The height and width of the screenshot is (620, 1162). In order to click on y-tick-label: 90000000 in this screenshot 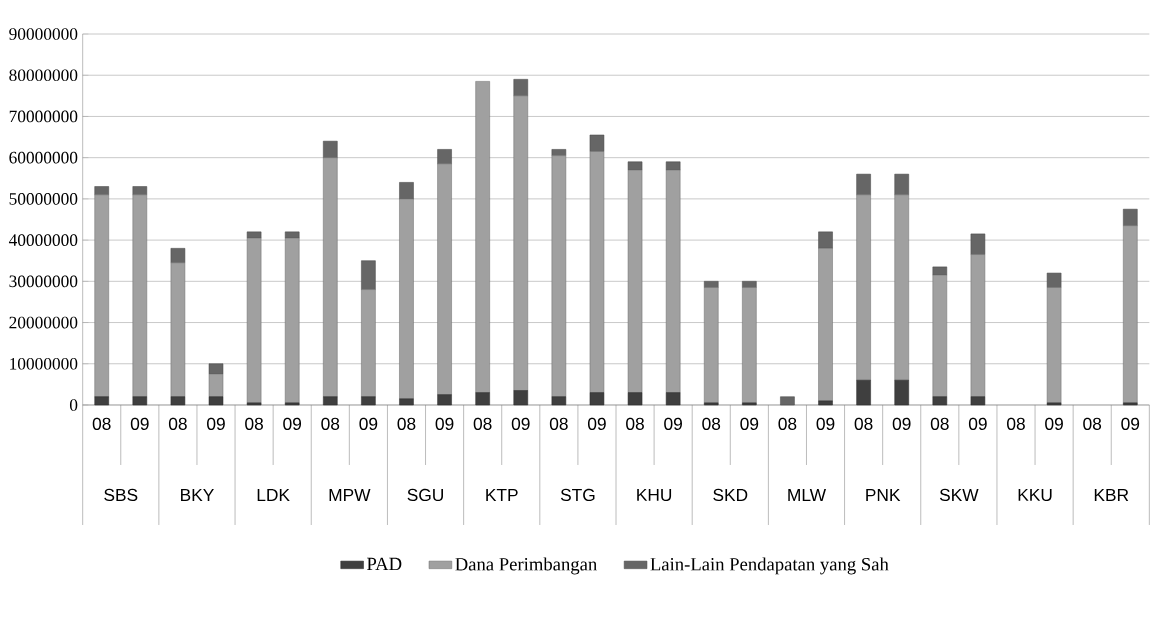, I will do `click(43, 34)`.